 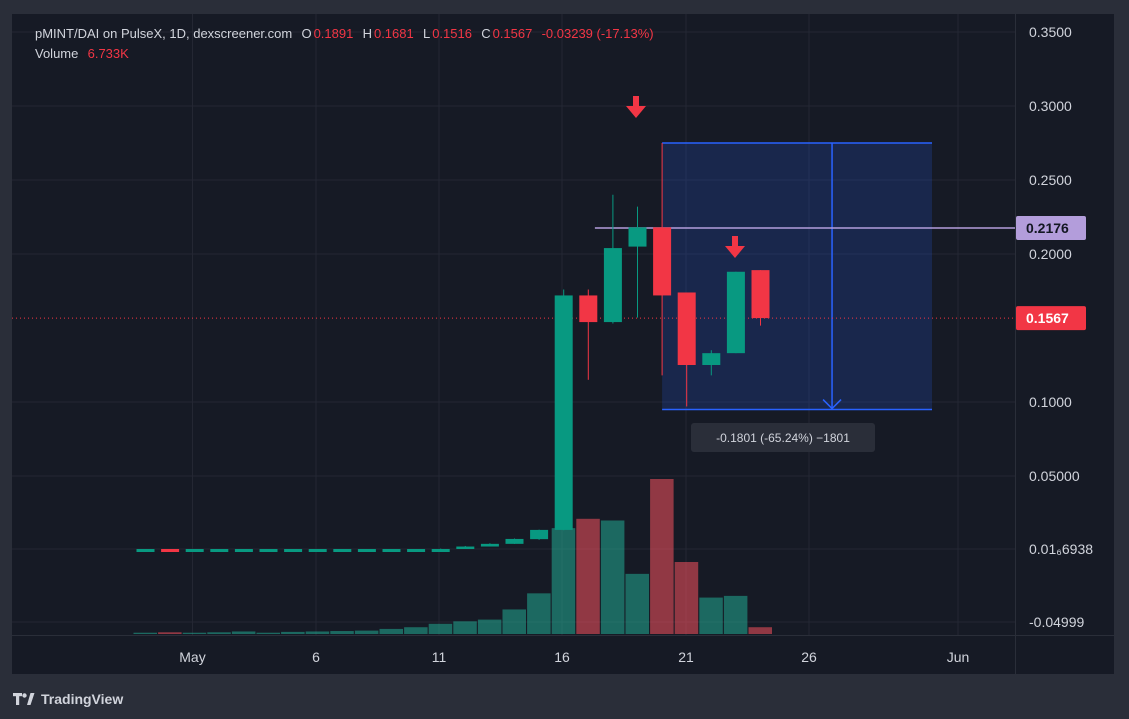 What do you see at coordinates (832, 404) in the screenshot?
I see `measure-arrow-head` at bounding box center [832, 404].